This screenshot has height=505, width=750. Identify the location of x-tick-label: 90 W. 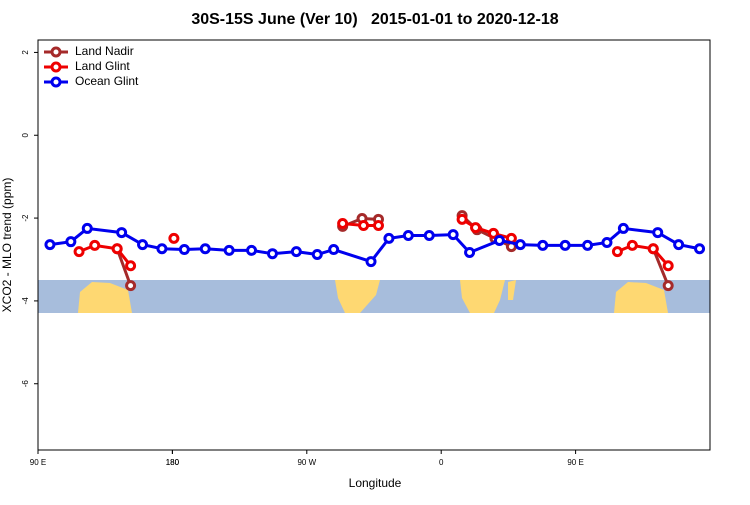
(306, 462).